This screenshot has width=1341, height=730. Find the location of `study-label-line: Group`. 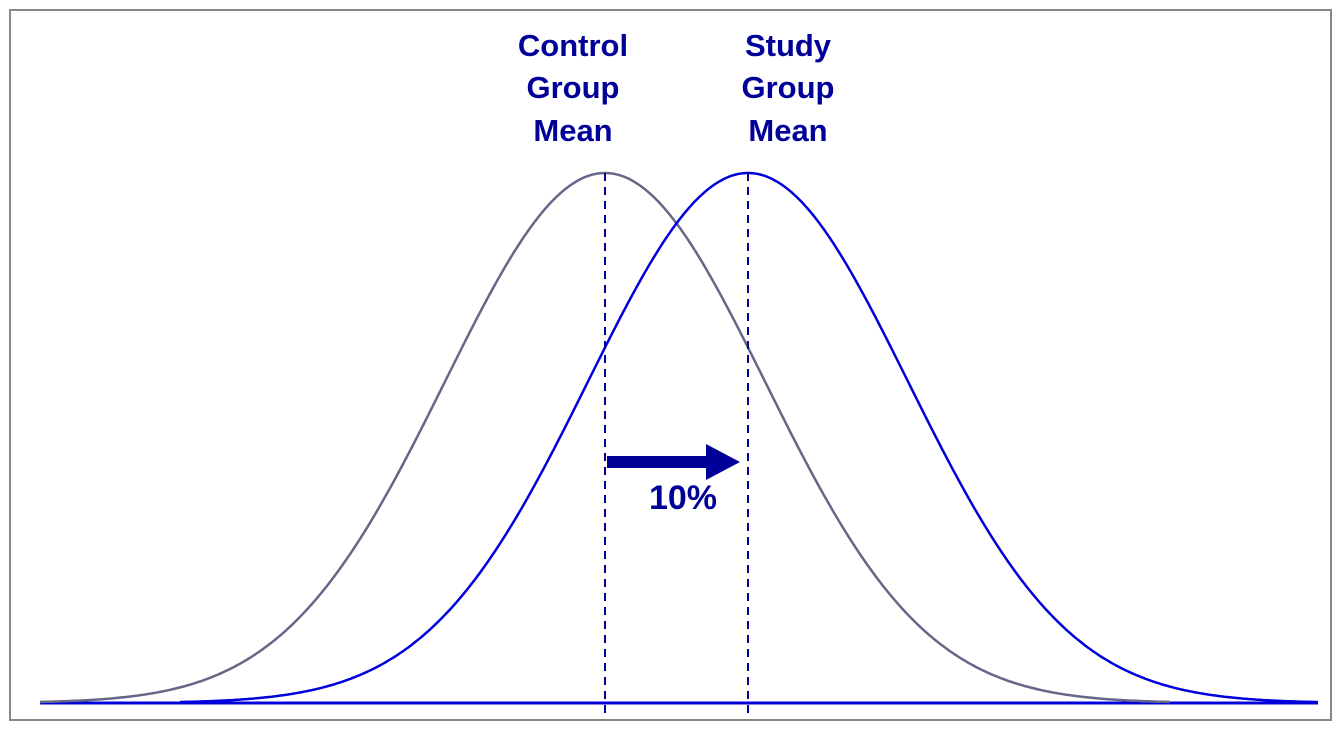

study-label-line: Group is located at coordinates (788, 87).